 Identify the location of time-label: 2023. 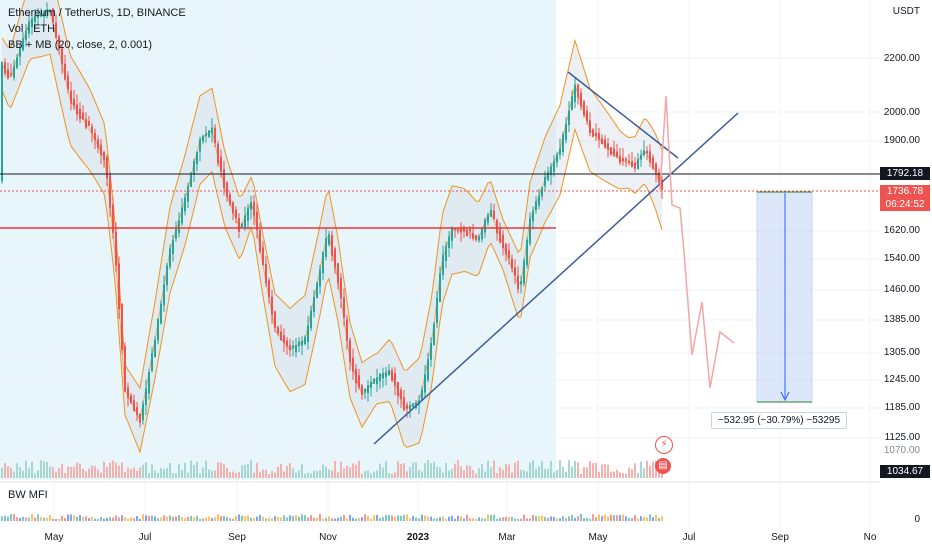
(418, 537).